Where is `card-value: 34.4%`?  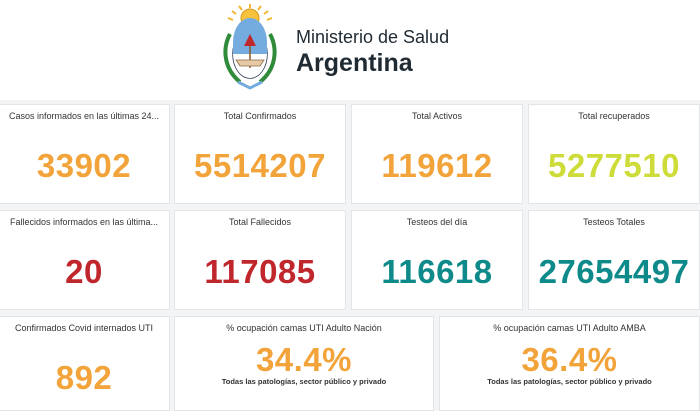
card-value: 34.4% is located at coordinates (304, 359).